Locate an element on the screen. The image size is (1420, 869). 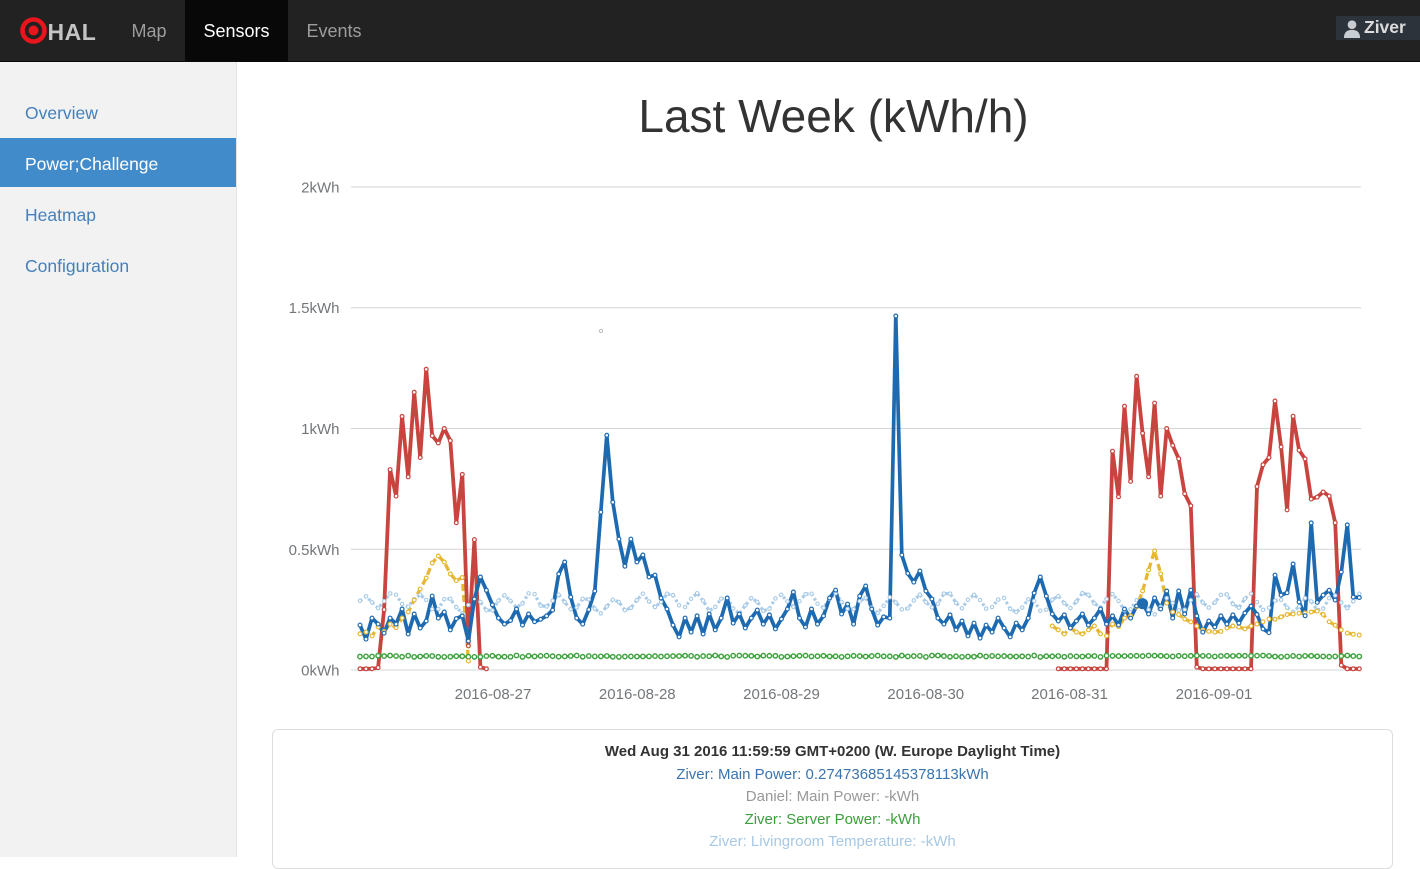
svg-text: 2kWh is located at coordinates (320, 188).